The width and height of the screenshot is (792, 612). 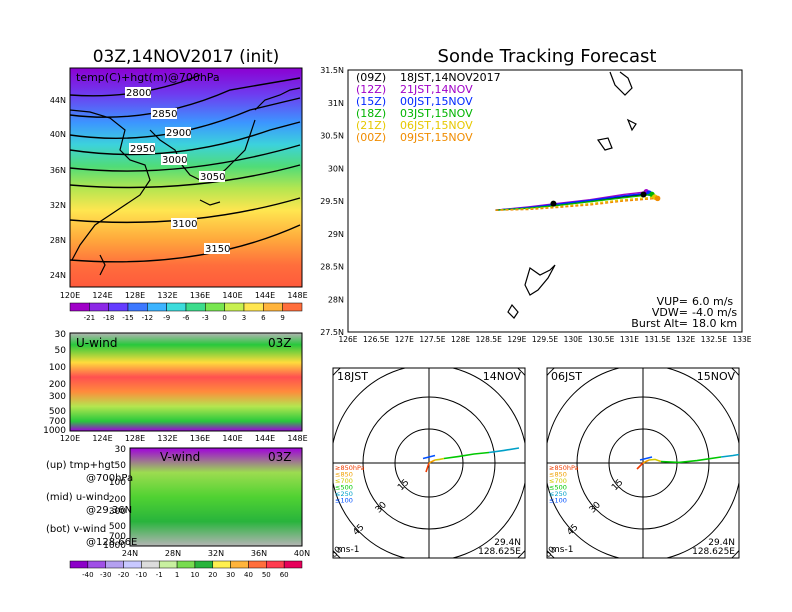 What do you see at coordinates (282, 318) in the screenshot?
I see `temp-colorbar-label: 9` at bounding box center [282, 318].